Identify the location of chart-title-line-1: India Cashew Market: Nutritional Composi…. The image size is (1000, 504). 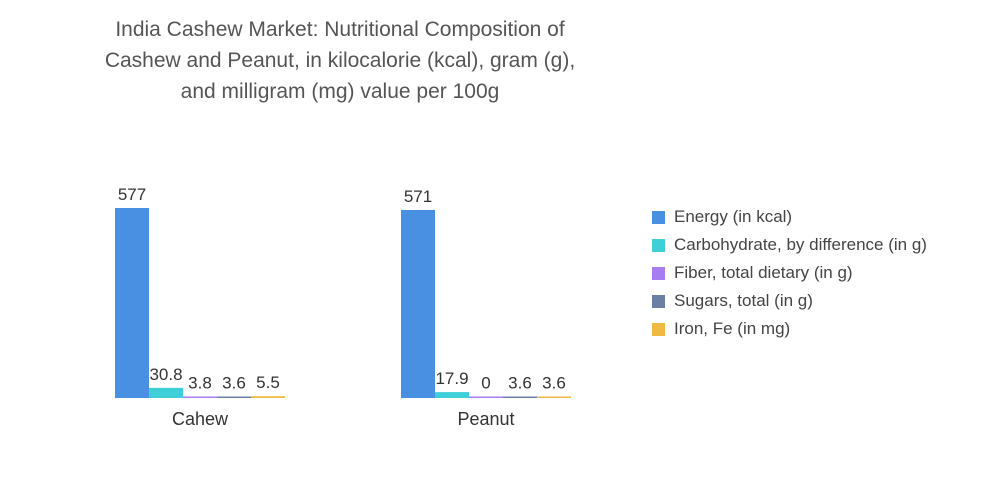
(340, 29).